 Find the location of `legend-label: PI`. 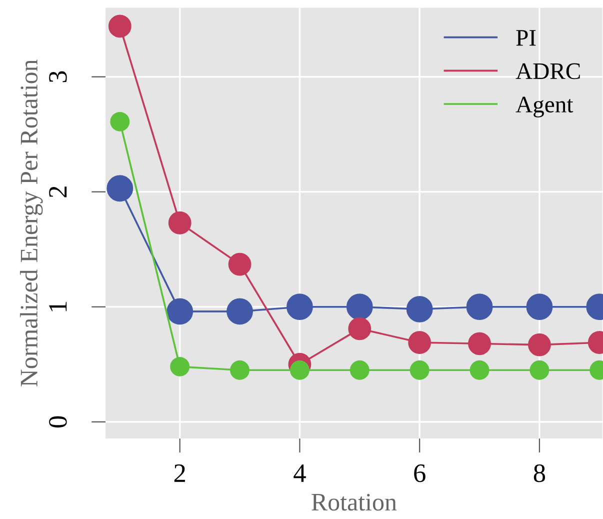

legend-label: PI is located at coordinates (526, 38).